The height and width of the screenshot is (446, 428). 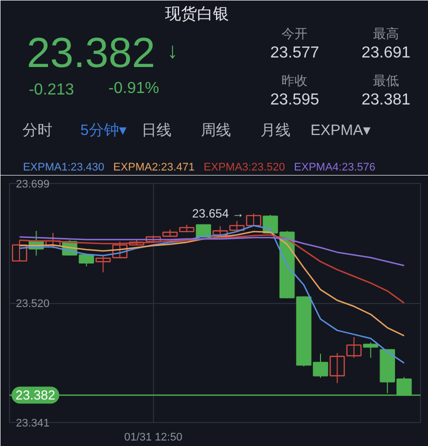 What do you see at coordinates (196, 14) in the screenshot?
I see `chart-title: 现货白银` at bounding box center [196, 14].